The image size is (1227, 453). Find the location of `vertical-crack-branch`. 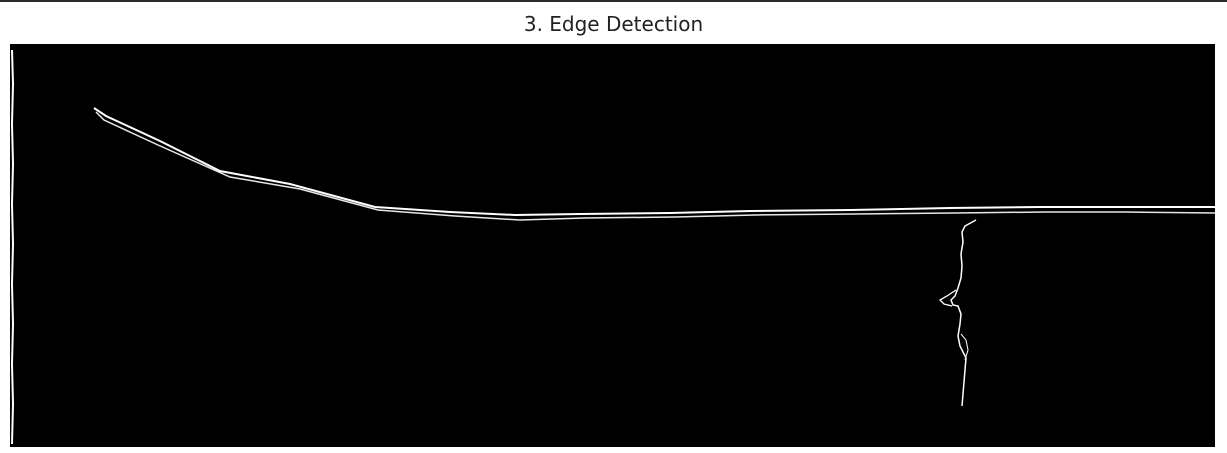

vertical-crack-branch is located at coordinates (947, 298).